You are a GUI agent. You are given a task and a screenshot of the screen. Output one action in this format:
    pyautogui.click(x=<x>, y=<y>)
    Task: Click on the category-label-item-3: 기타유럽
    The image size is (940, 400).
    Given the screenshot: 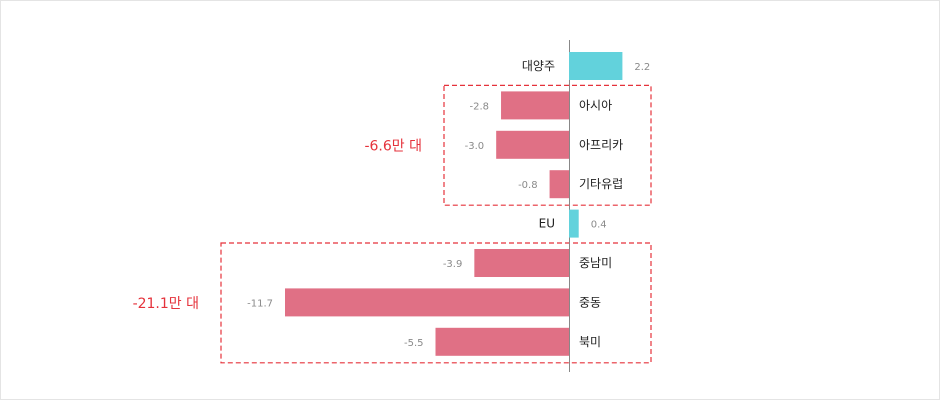 What is the action you would take?
    pyautogui.click(x=601, y=184)
    